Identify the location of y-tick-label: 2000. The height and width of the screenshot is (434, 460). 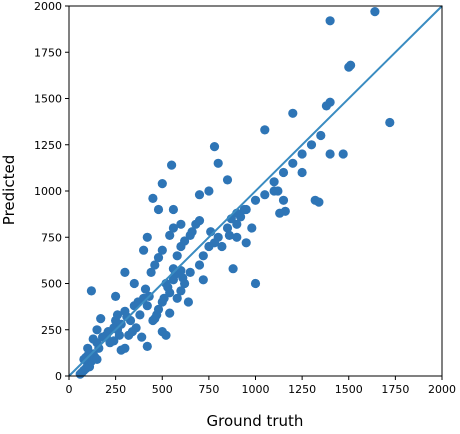
(48, 6).